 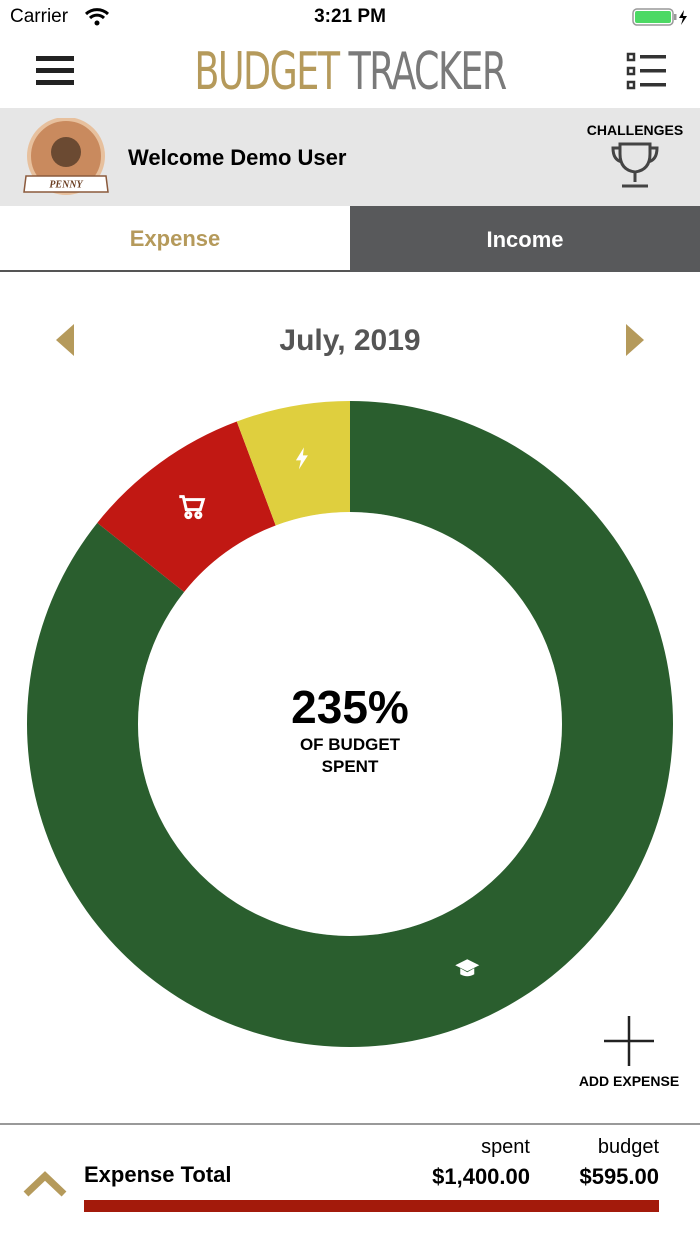 What do you see at coordinates (629, 1081) in the screenshot?
I see `add-expense-label: ADD EXPENSE` at bounding box center [629, 1081].